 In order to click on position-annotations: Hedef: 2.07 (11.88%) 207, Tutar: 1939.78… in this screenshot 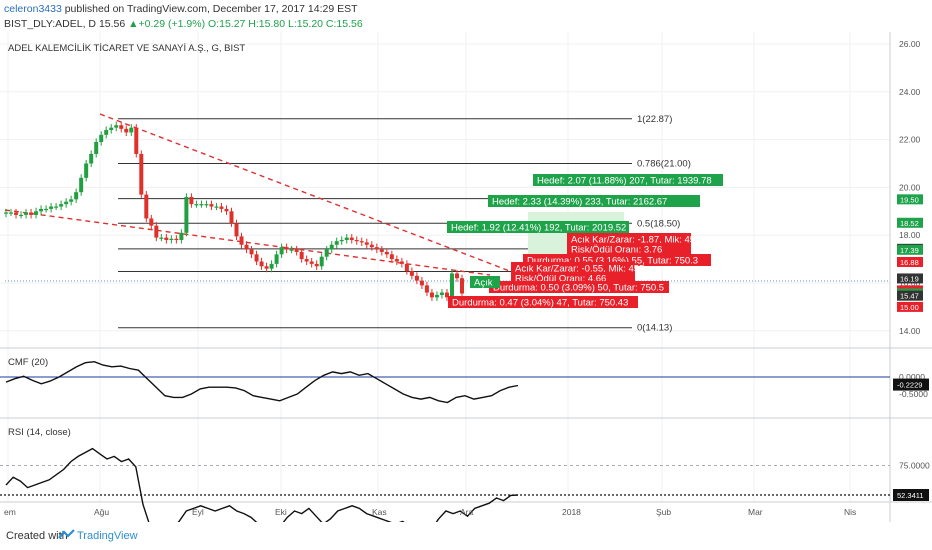, I will do `click(585, 241)`.